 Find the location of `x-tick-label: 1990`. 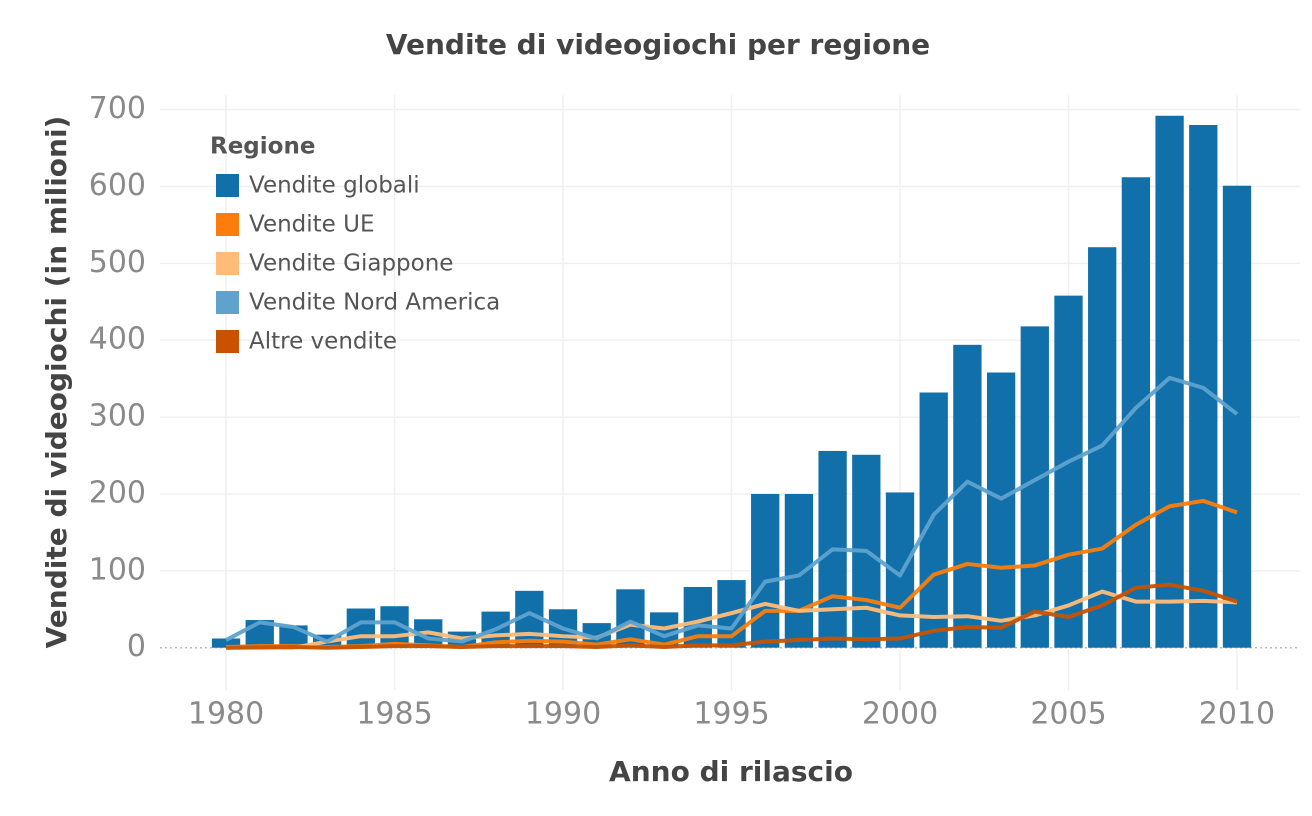

x-tick-label: 1990 is located at coordinates (563, 714).